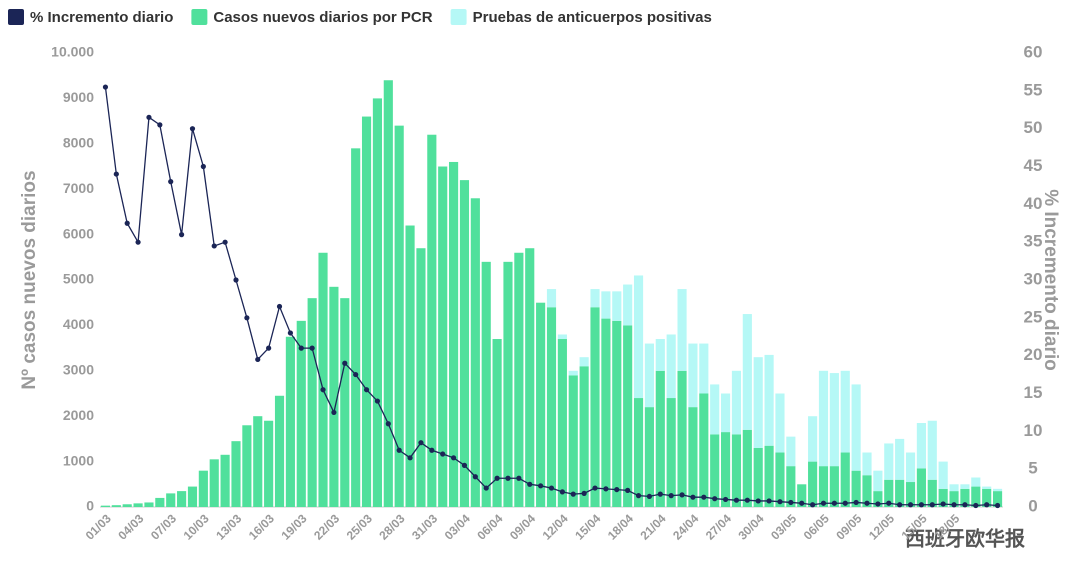 This screenshot has height=586, width=1080. What do you see at coordinates (881, 526) in the screenshot?
I see `x-tick-label: 12/05` at bounding box center [881, 526].